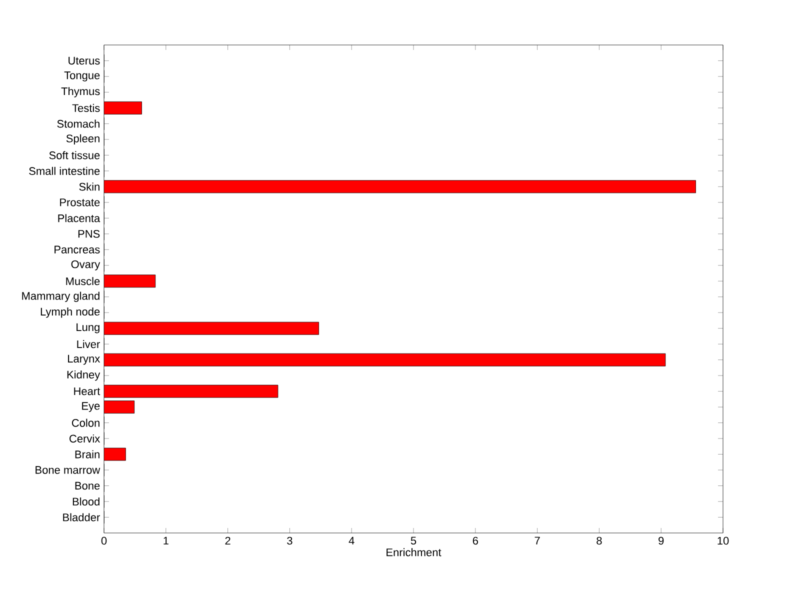 Image resolution: width=800 pixels, height=599 pixels. I want to click on x-tick-label: 9, so click(661, 540).